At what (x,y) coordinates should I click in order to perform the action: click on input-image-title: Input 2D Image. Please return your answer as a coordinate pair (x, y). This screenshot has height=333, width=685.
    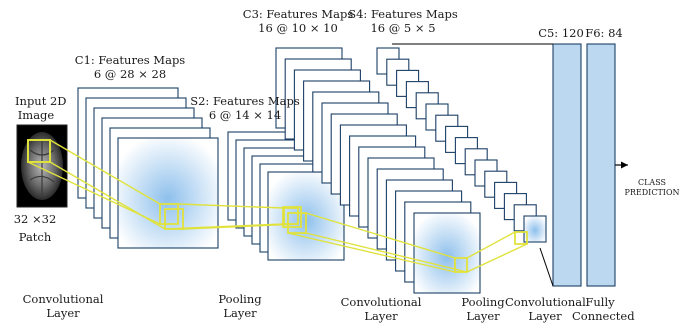
    Looking at the image, I should click on (41, 108).